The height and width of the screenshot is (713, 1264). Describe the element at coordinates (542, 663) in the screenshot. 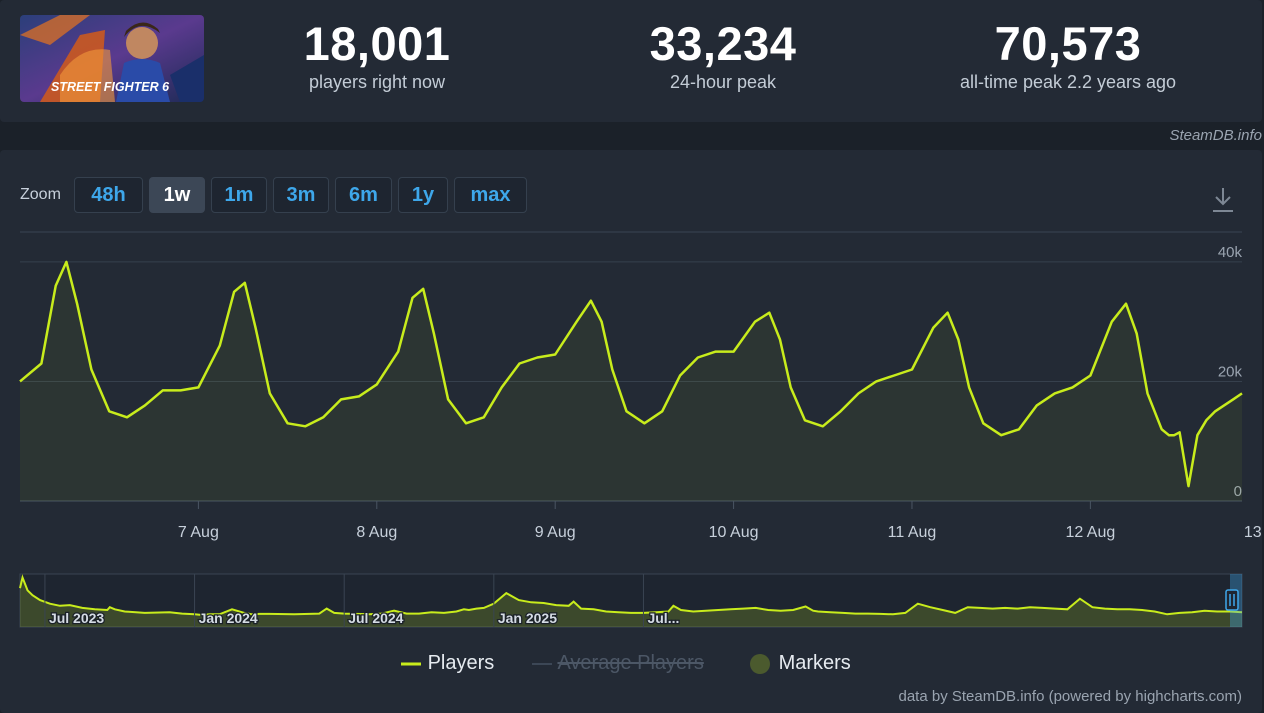

I see `average-line-icon` at that location.